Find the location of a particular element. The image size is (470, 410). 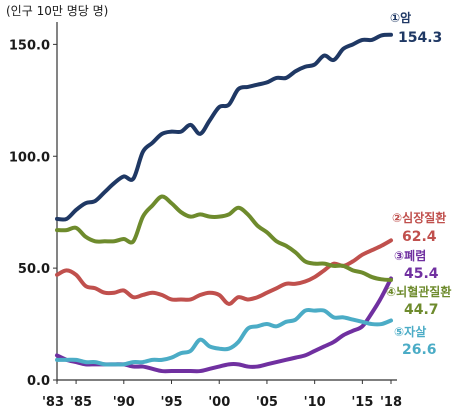

x-tick-label: '10 is located at coordinates (315, 402).